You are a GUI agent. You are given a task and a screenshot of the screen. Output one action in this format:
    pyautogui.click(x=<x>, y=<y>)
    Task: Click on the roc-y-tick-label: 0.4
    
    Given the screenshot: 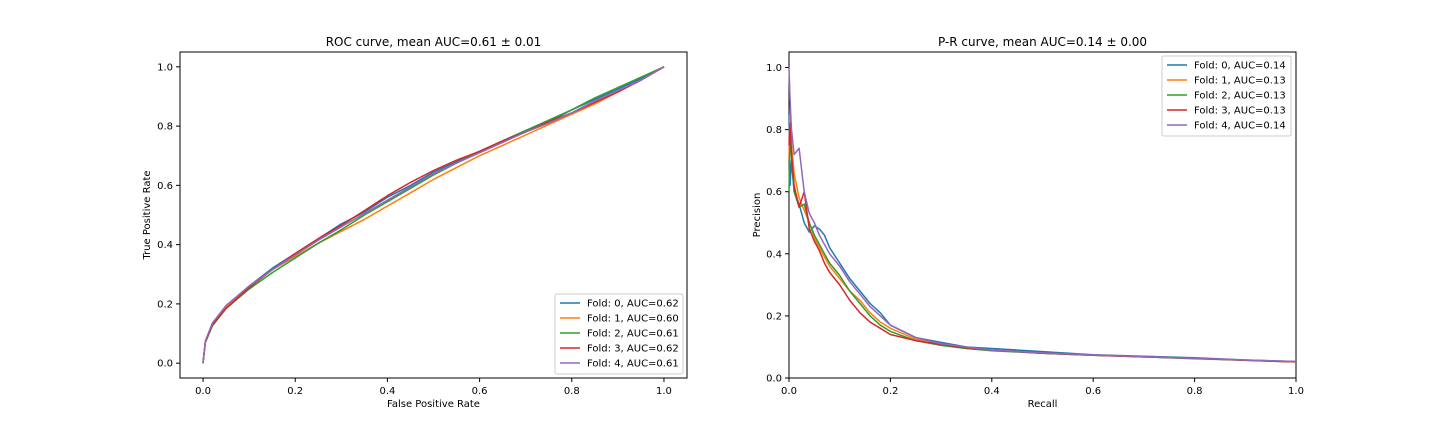 What is the action you would take?
    pyautogui.click(x=165, y=245)
    